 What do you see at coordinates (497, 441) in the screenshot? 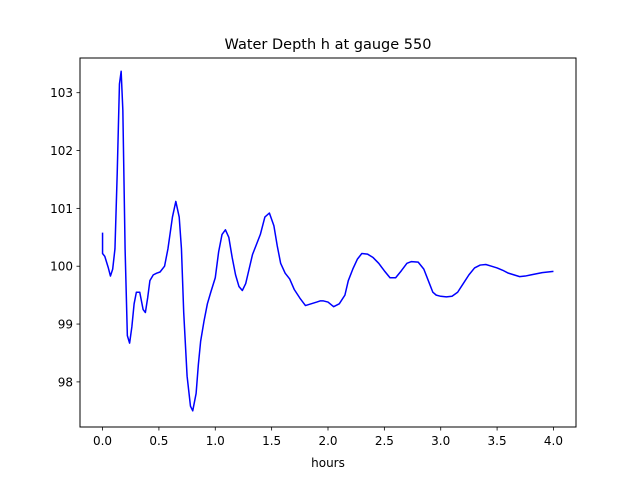
I see `x-tick-label: 3.5` at bounding box center [497, 441].